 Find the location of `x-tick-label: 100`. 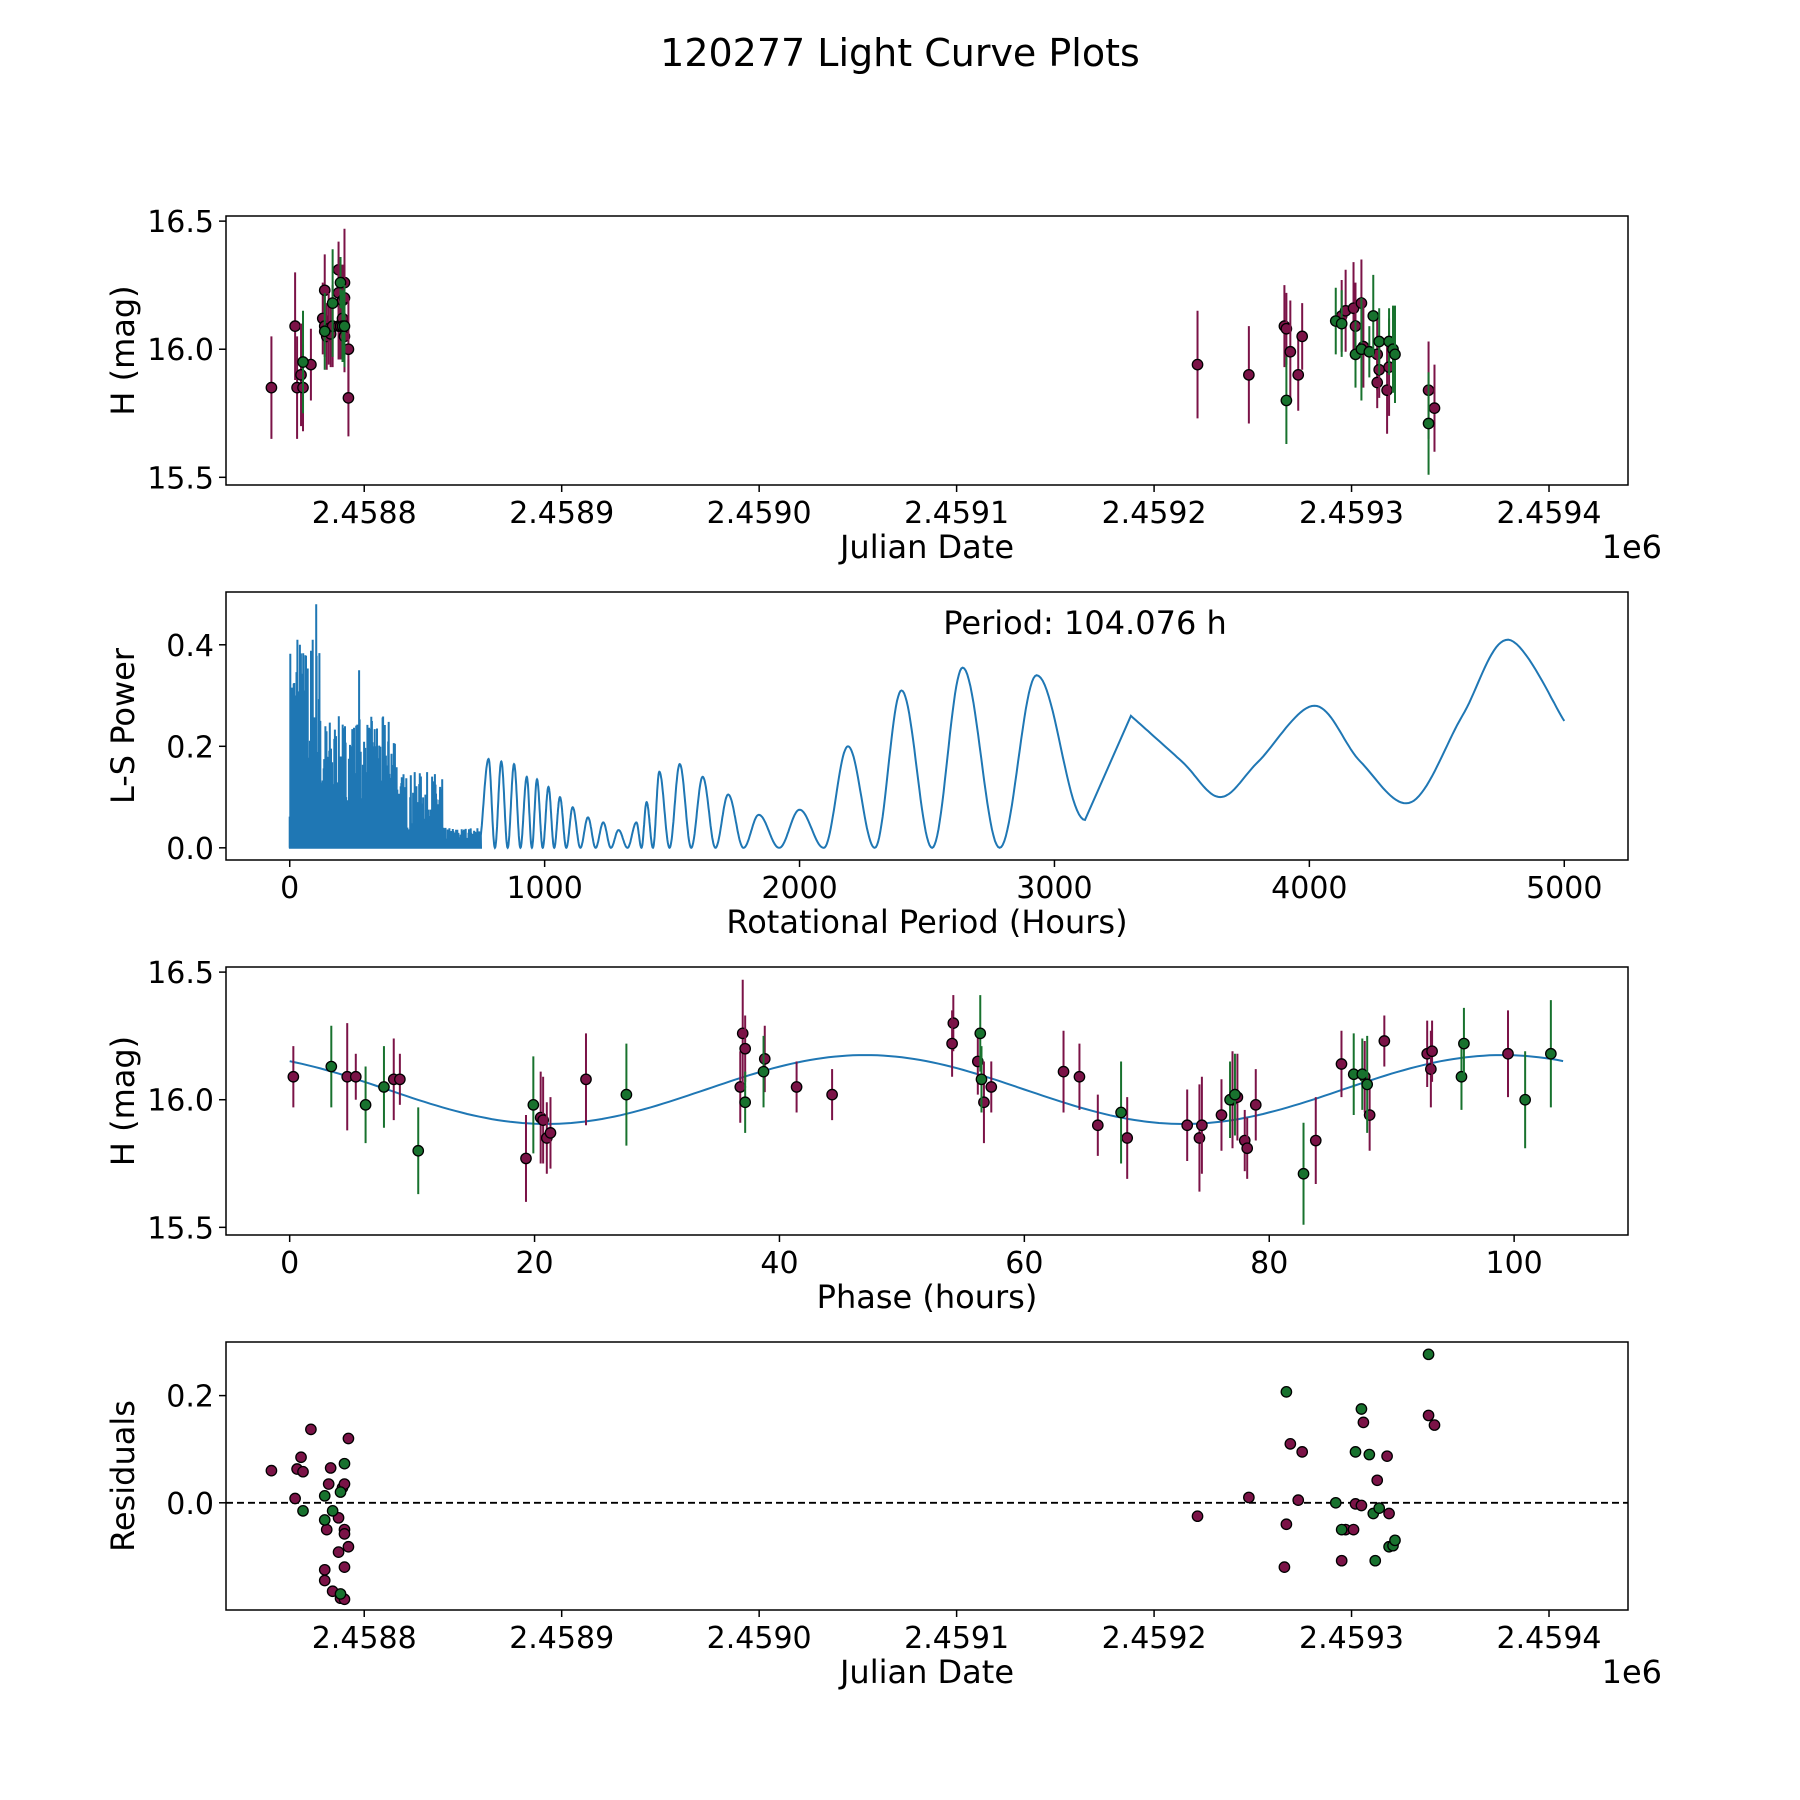

x-tick-label: 100 is located at coordinates (1513, 1263).